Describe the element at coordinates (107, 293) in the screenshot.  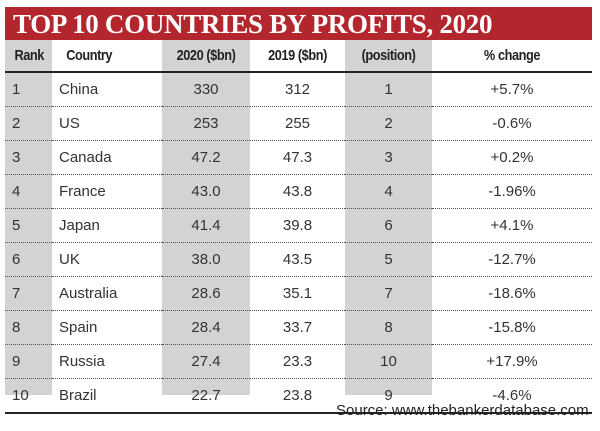
I see `table-cell: Australia` at that location.